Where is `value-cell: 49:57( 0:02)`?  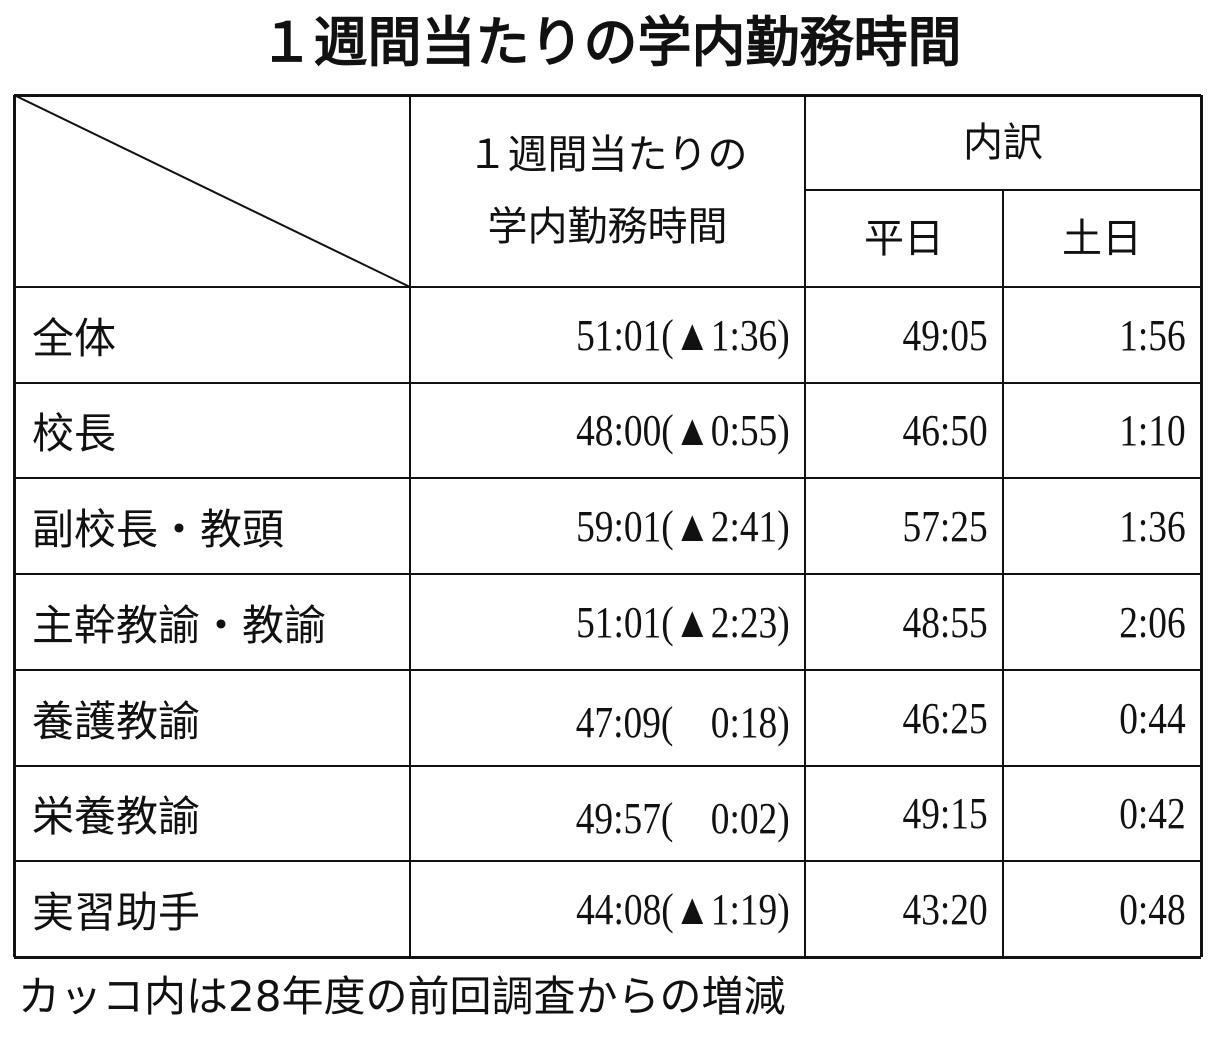 value-cell: 49:57( 0:02) is located at coordinates (682, 818).